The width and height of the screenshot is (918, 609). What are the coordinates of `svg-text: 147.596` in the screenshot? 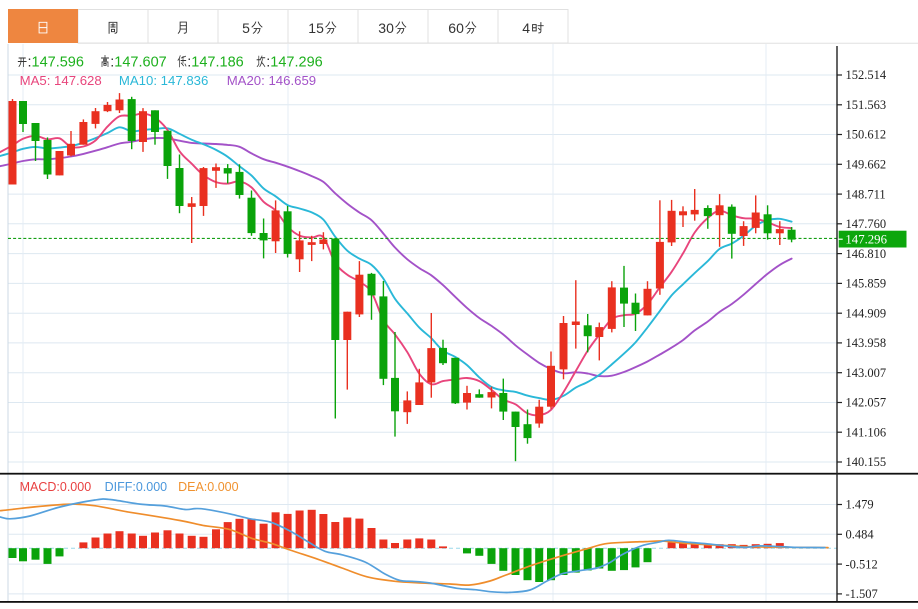 It's located at (58, 63).